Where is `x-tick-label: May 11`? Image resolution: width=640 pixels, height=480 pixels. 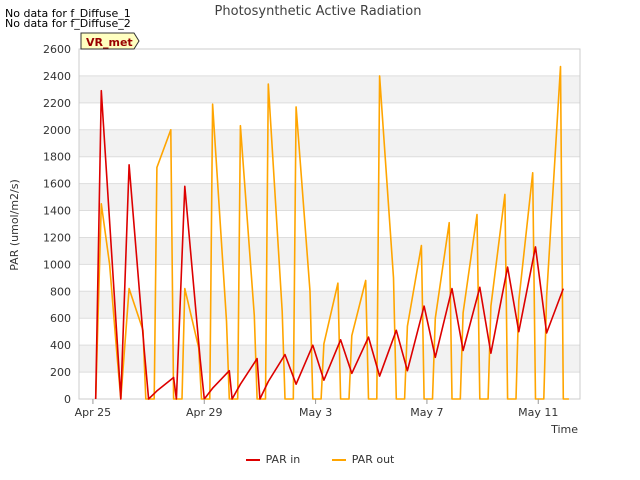
x-tick-label: May 11 is located at coordinates (538, 412).